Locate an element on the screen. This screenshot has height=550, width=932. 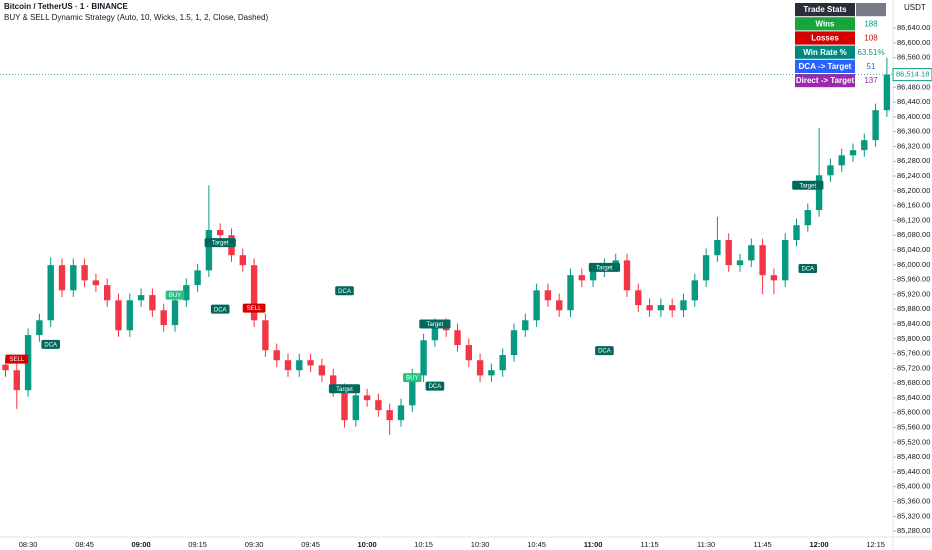
y-tick-label: 86,200.00 is located at coordinates (913, 190).